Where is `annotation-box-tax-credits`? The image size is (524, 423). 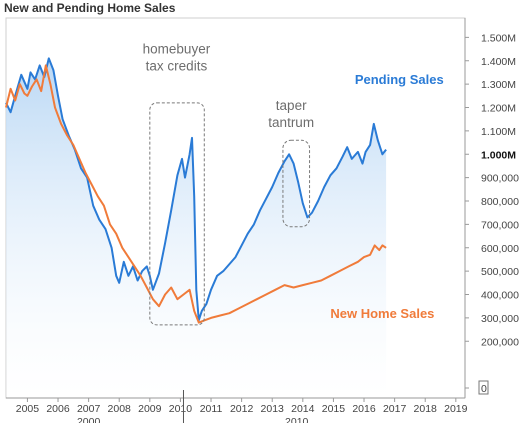 annotation-box-tax-credits is located at coordinates (177, 214).